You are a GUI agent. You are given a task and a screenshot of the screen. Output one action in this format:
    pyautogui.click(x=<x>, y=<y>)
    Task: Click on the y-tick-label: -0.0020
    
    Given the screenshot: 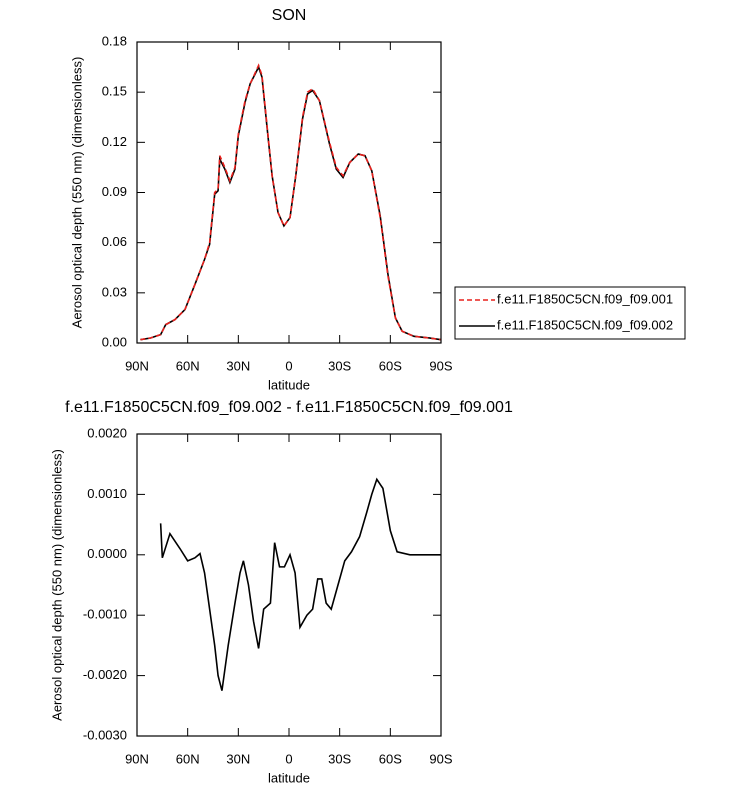 What is the action you would take?
    pyautogui.click(x=105, y=674)
    